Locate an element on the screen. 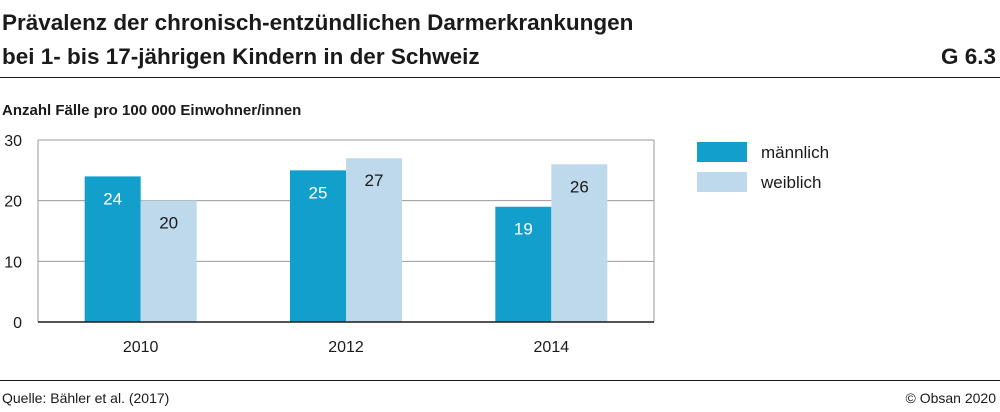  bar-value-label: 20 is located at coordinates (168, 223).